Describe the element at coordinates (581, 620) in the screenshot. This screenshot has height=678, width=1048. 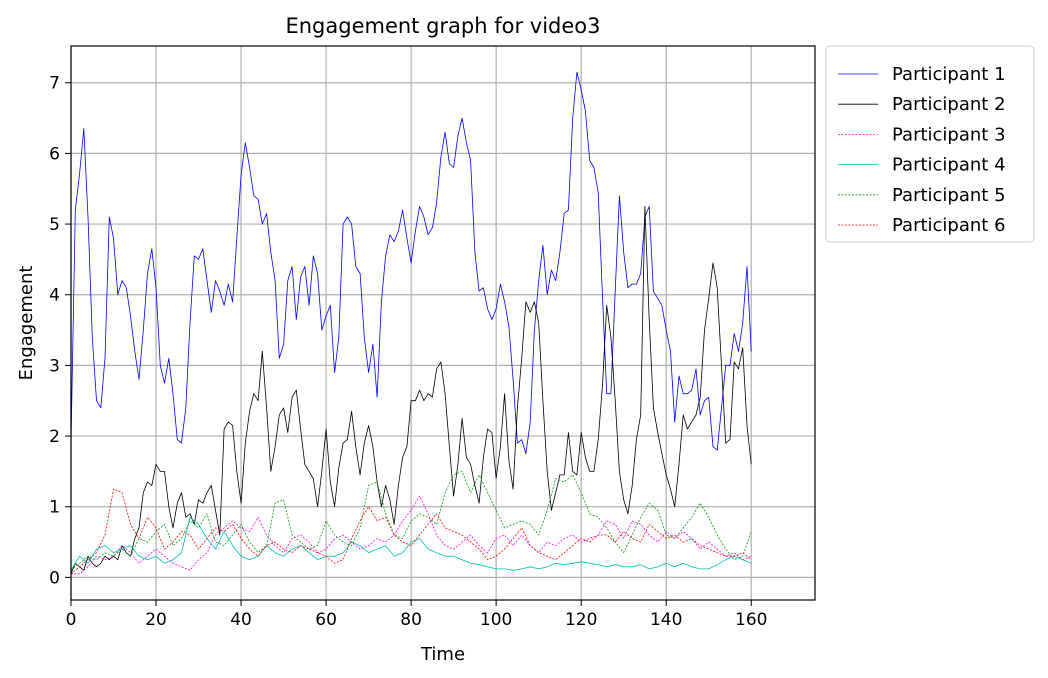
I see `x-tick-label: 120` at that location.